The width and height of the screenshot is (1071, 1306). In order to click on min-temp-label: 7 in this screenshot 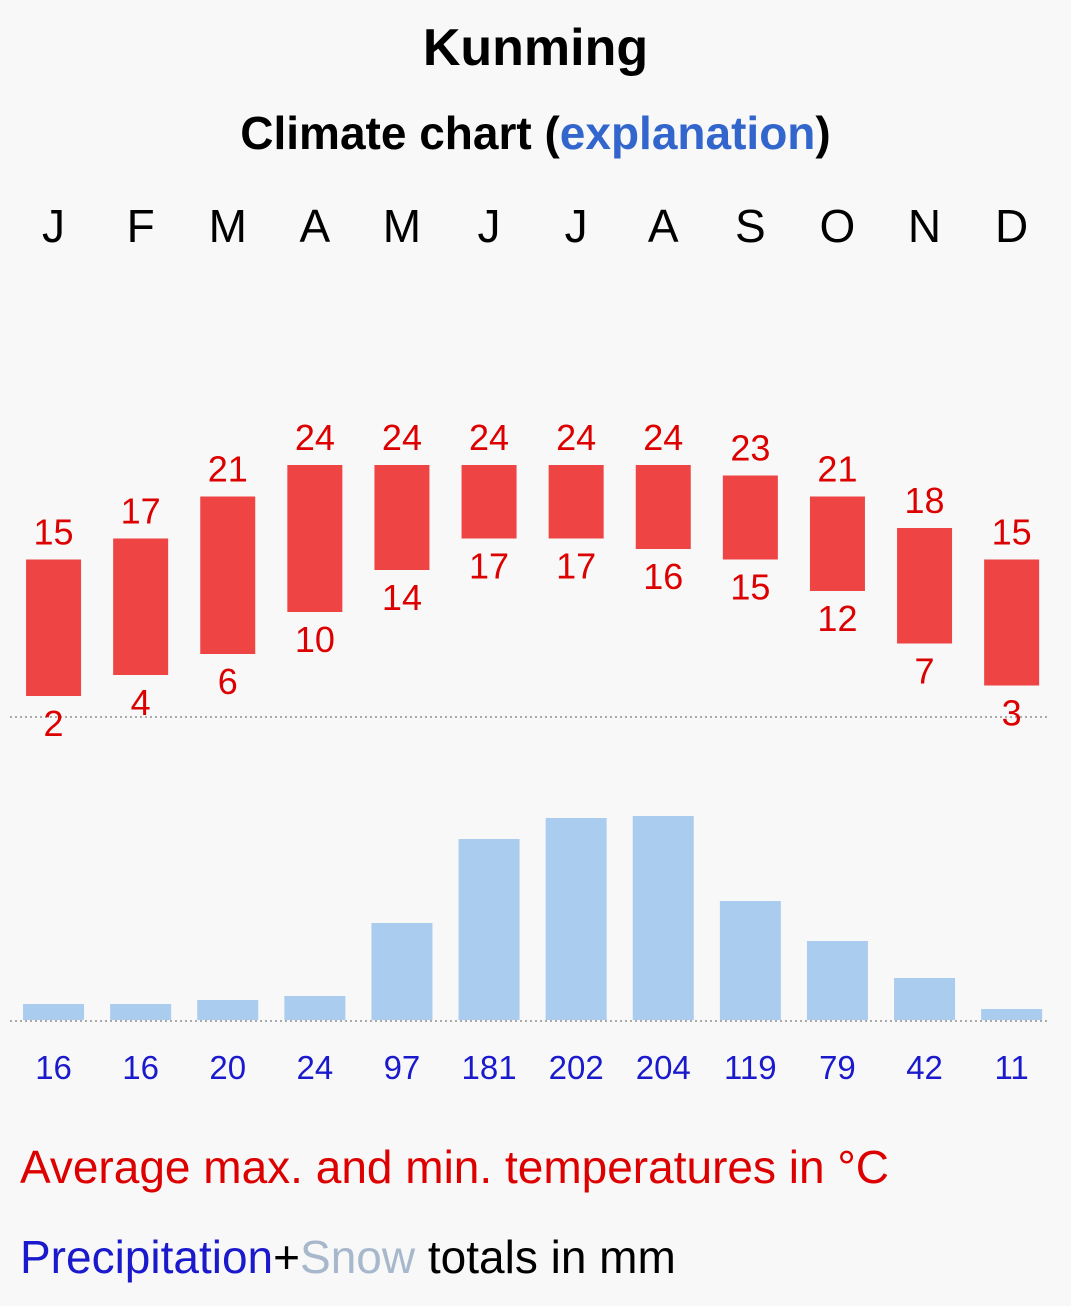, I will do `click(925, 671)`.